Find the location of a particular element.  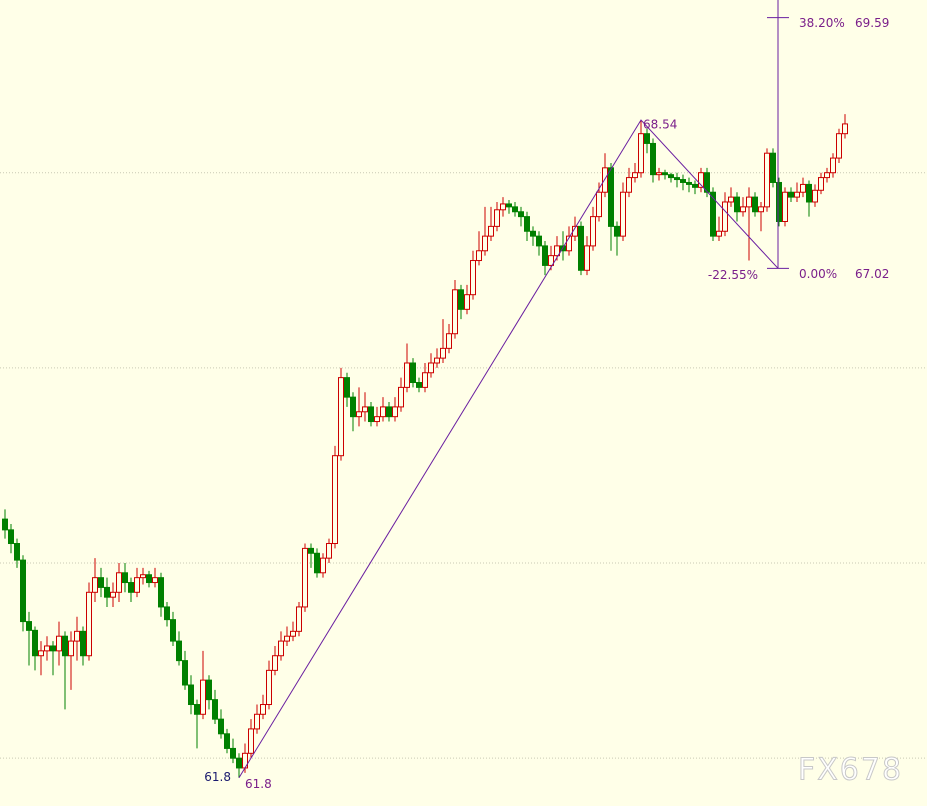

fib-level-label: 0.00% is located at coordinates (818, 274).